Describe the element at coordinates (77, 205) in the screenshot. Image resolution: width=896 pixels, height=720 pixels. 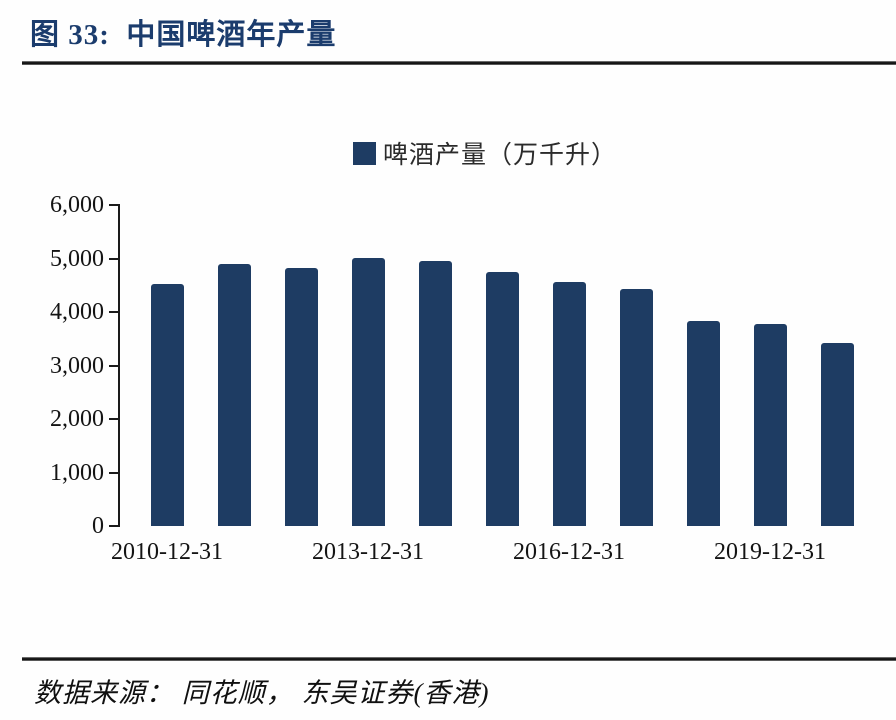
I see `y-axis-label: 6,000` at that location.